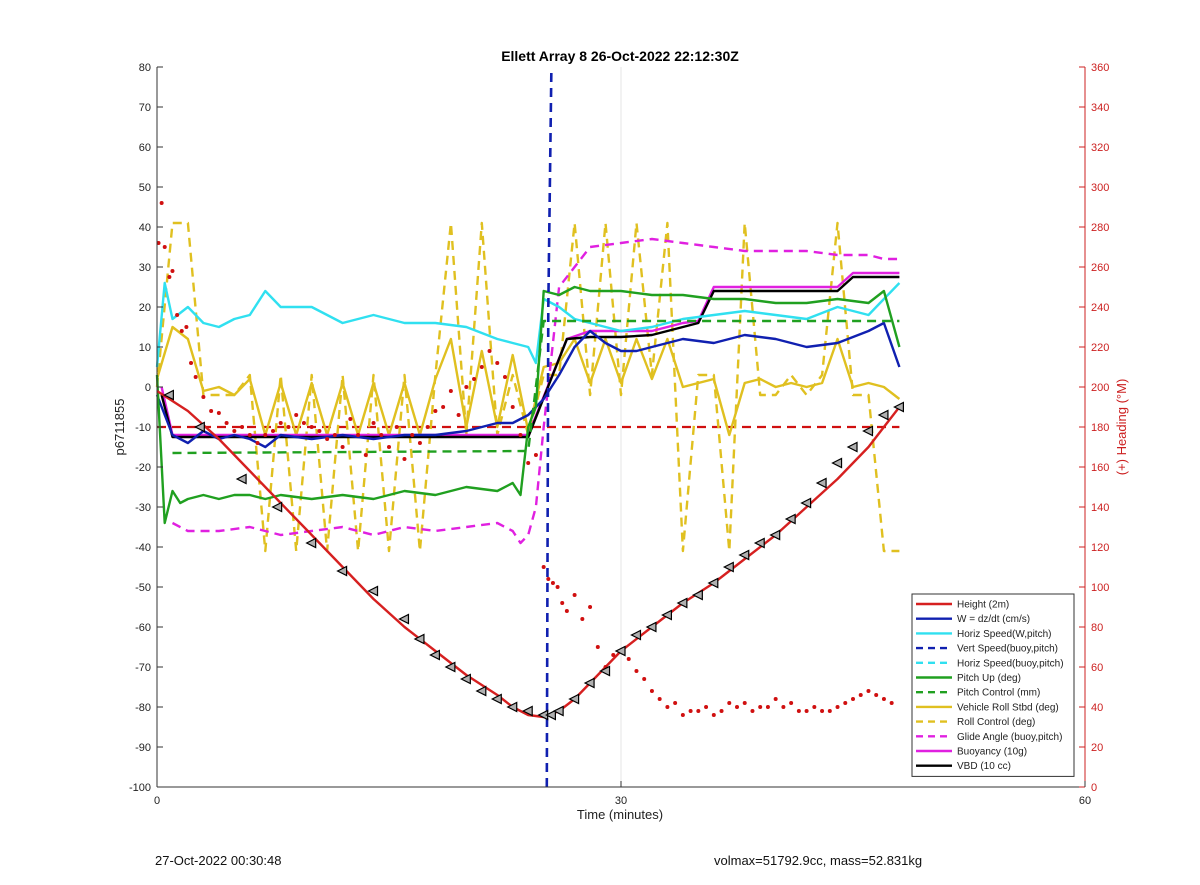 The image size is (1200, 885). Describe the element at coordinates (145, 108) in the screenshot. I see `y-tick-label: 70` at that location.